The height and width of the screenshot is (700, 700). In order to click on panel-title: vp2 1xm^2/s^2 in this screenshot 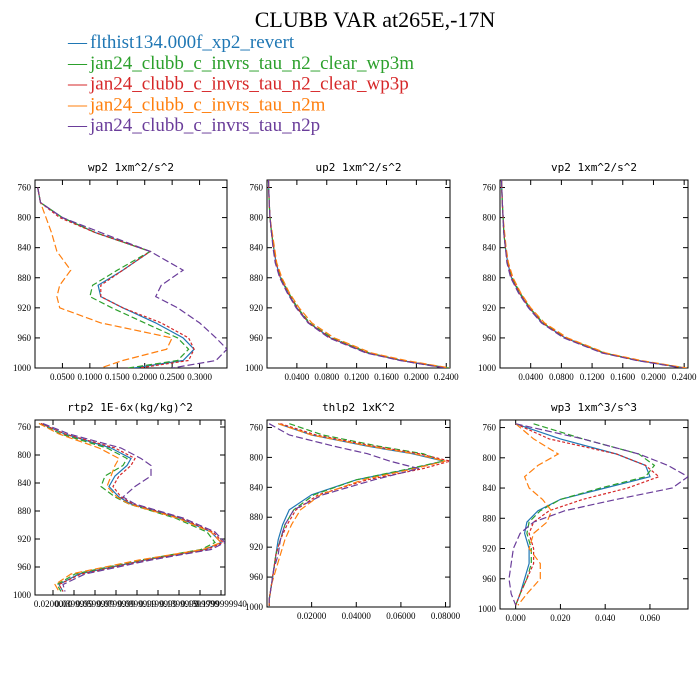, I will do `click(594, 167)`.